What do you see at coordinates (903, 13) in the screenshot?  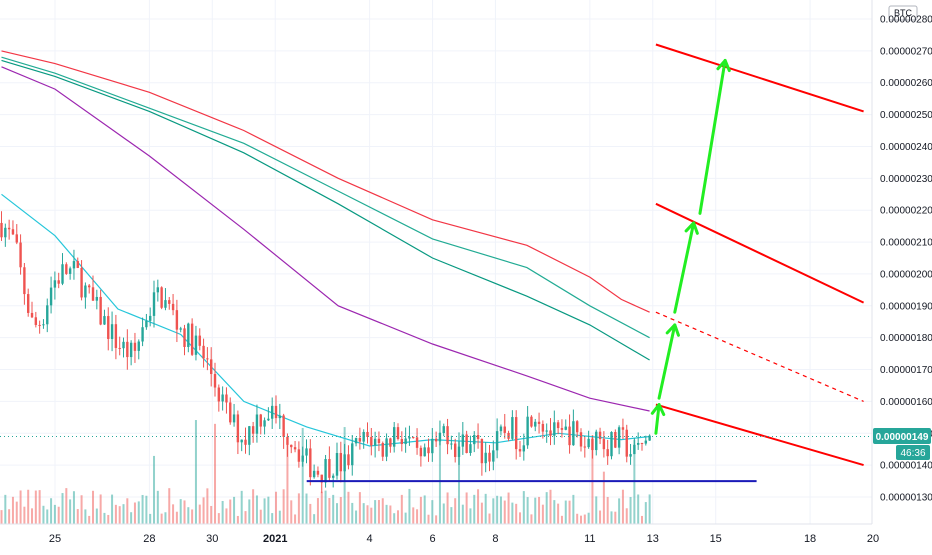 I see `quote-currency-label: BTC` at bounding box center [903, 13].